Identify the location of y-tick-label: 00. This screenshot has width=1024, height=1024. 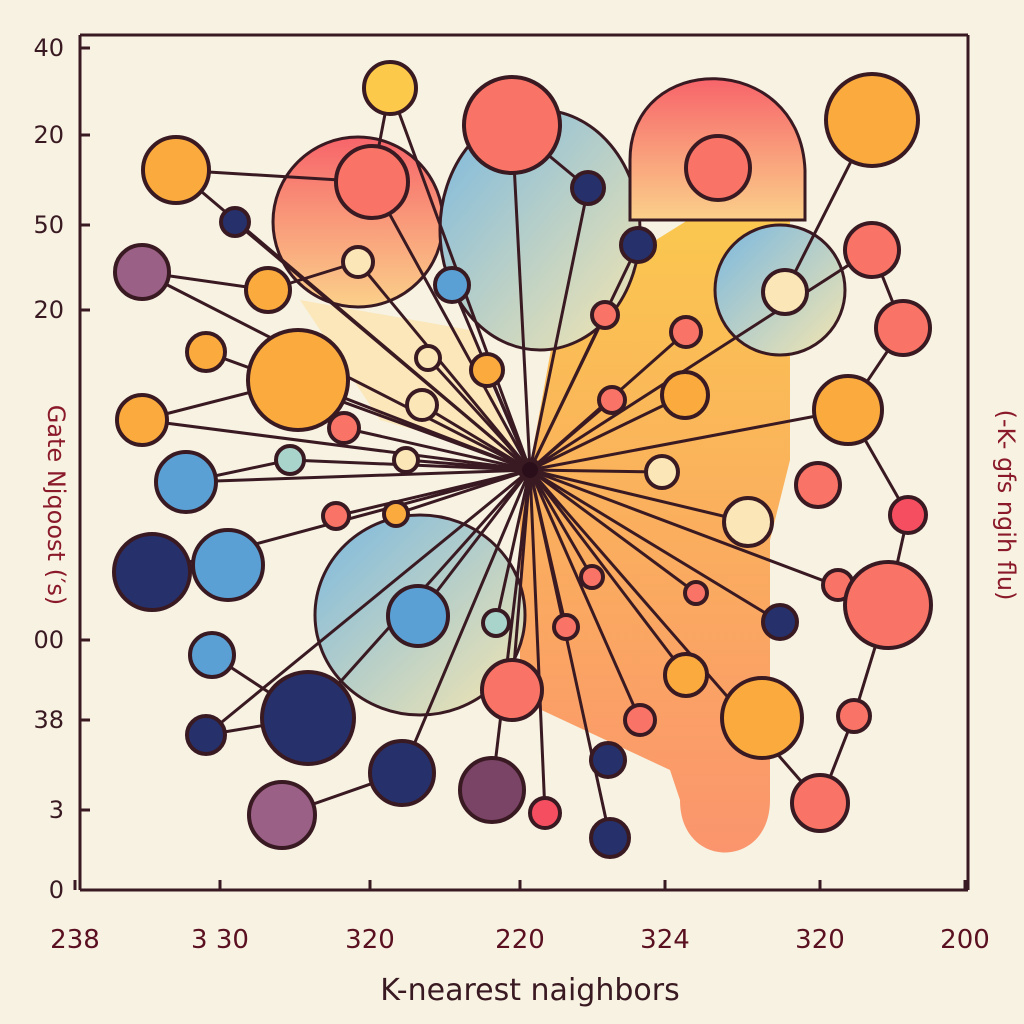
(48, 640).